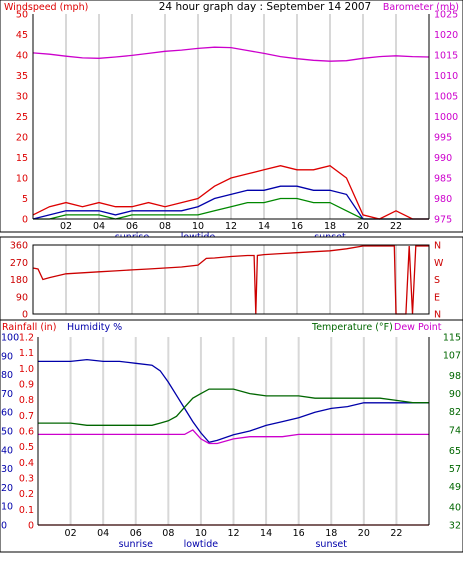 The width and height of the screenshot is (463, 563). Describe the element at coordinates (455, 451) in the screenshot. I see `temperature-tick-label: 65` at that location.